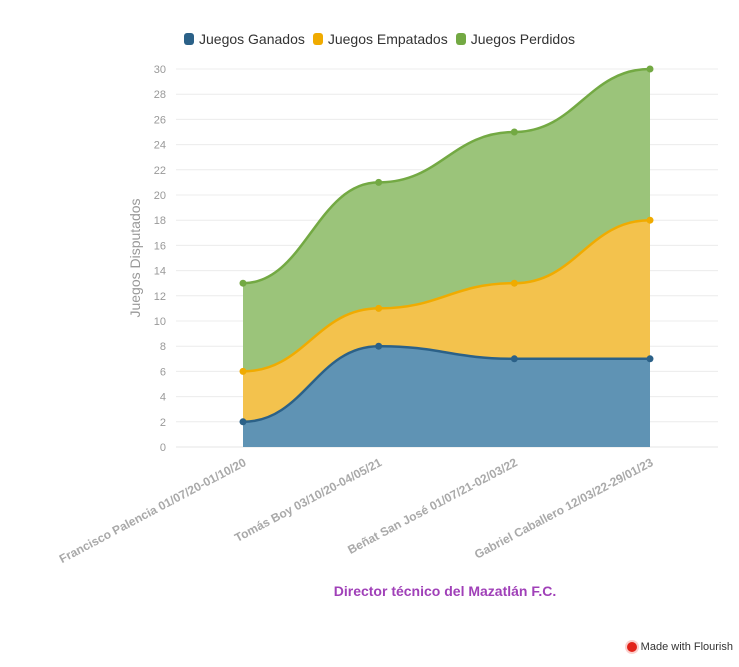 The width and height of the screenshot is (739, 667). Describe the element at coordinates (160, 272) in the screenshot. I see `y-tick-label: 14` at that location.